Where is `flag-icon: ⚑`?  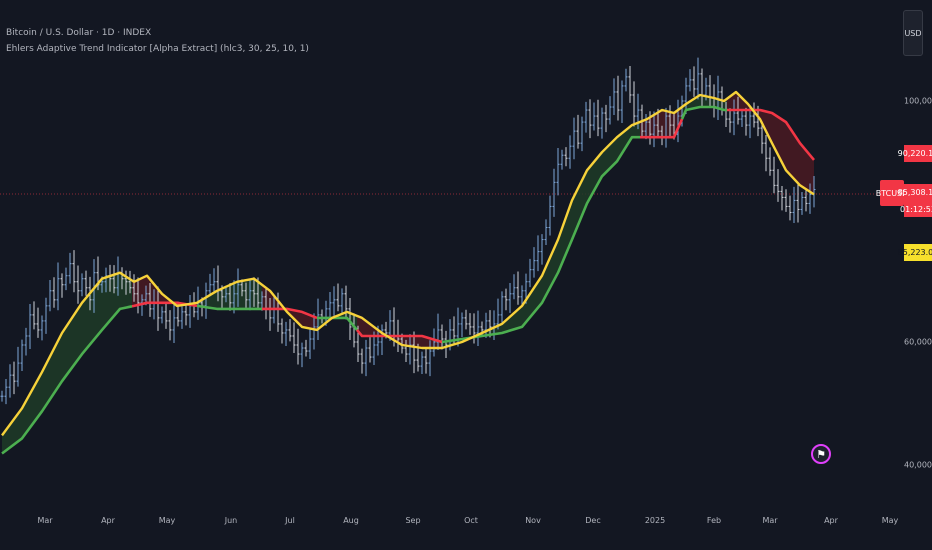 flag-icon: ⚑ is located at coordinates (821, 454).